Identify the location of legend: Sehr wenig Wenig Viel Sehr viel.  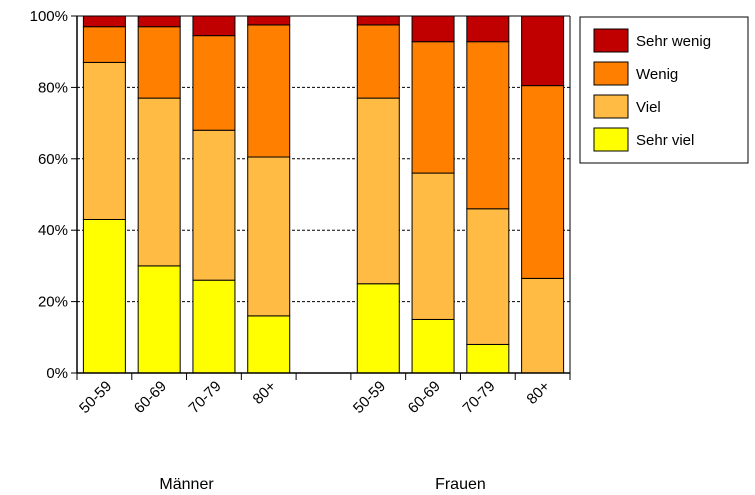
(664, 90).